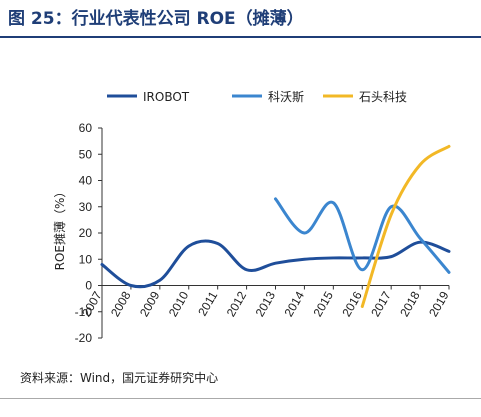  I want to click on x-tick-label: 2008, so click(121, 304).